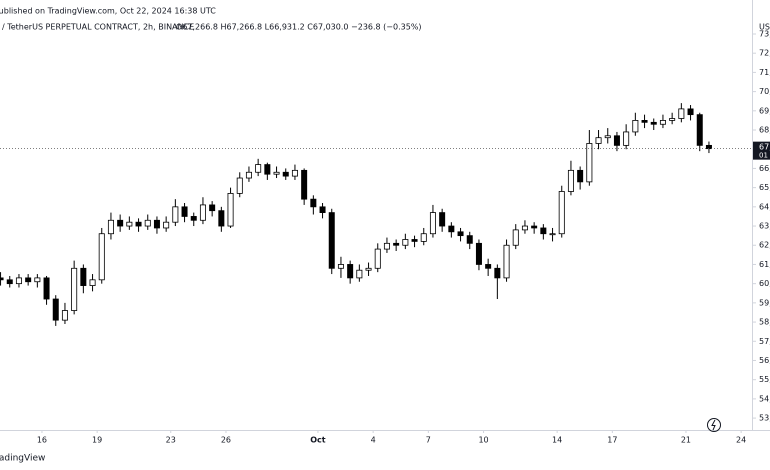 The image size is (770, 470). What do you see at coordinates (764, 360) in the screenshot?
I see `y-tick-label: 56,000.0` at bounding box center [764, 360].